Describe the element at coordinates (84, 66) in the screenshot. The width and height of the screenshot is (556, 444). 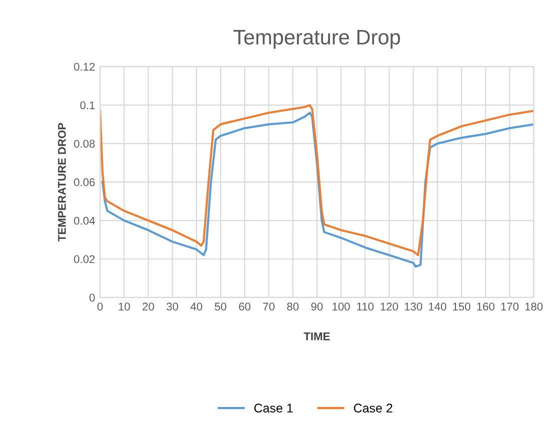
I see `y-tick-label: 0.12` at that location.